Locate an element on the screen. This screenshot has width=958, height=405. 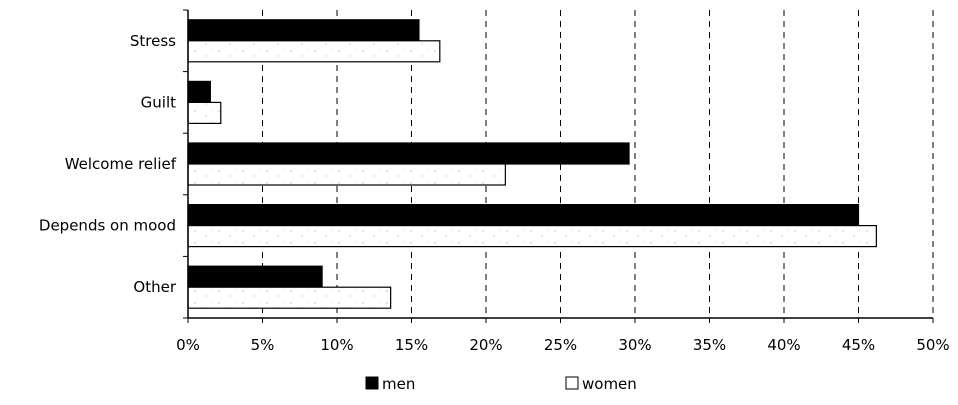
x-tick-label: 25% is located at coordinates (560, 345).